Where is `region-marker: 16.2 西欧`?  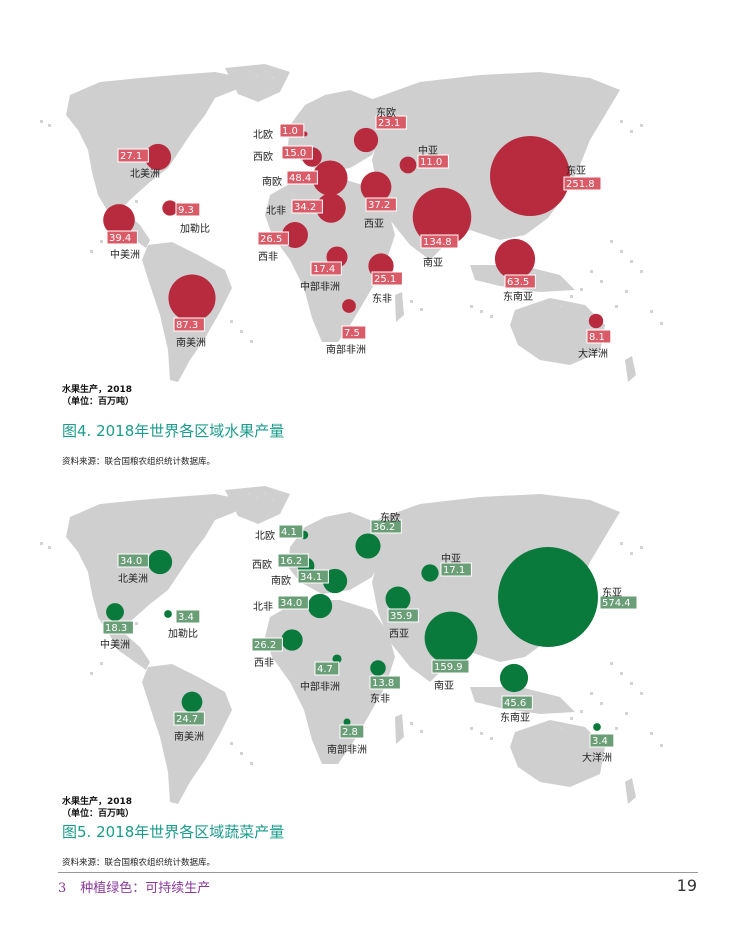 region-marker: 16.2 西欧 is located at coordinates (283, 564).